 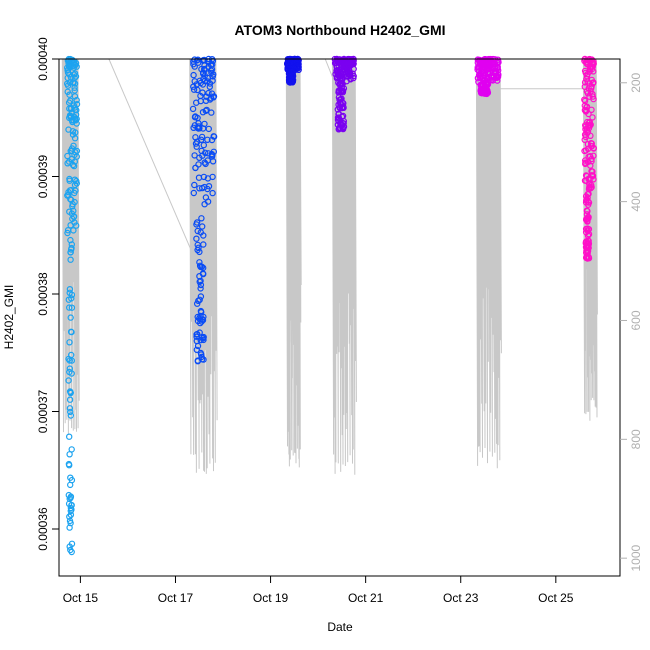 What do you see at coordinates (318, 590) in the screenshot?
I see `x-axis: Oct 15 Oct 17 Oct 19 Oct 21 Oct 23 Oct 25` at bounding box center [318, 590].